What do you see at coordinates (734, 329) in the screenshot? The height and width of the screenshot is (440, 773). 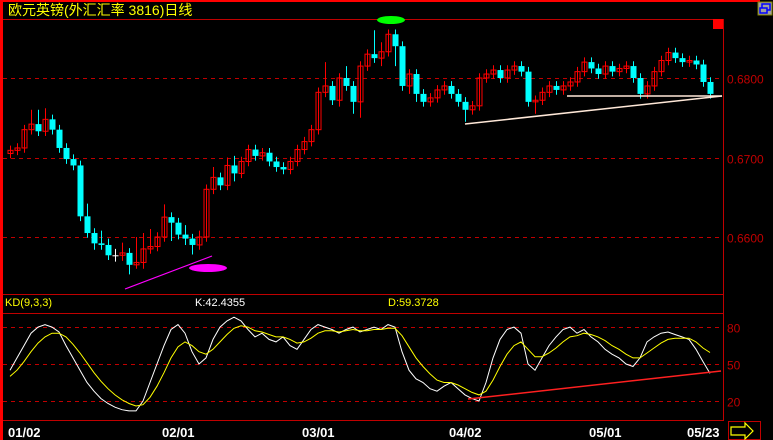 I see `kd-tick-label: 80` at bounding box center [734, 329].